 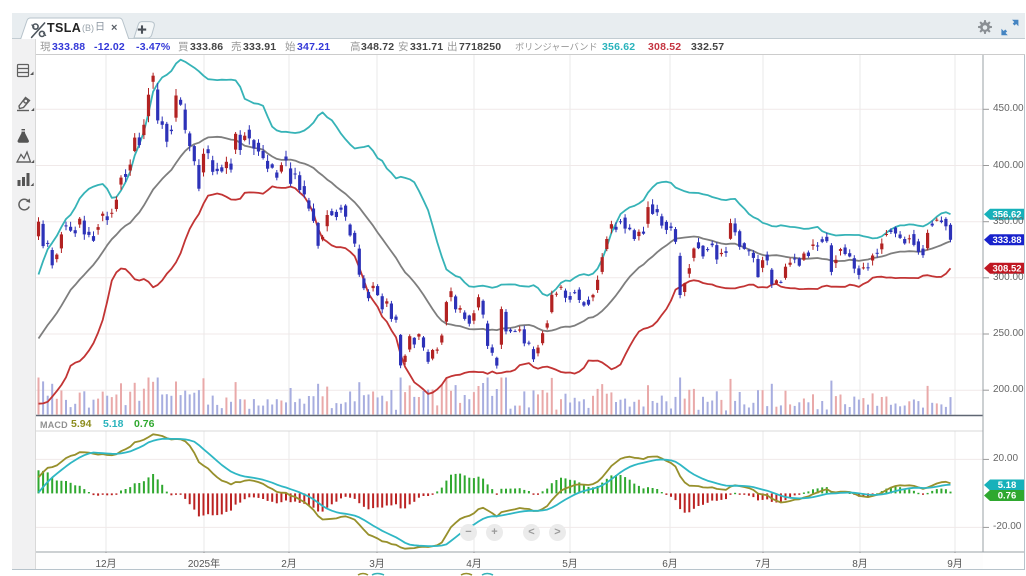 What do you see at coordinates (1006, 269) in the screenshot?
I see `svg-text: 308.52` at bounding box center [1006, 269].